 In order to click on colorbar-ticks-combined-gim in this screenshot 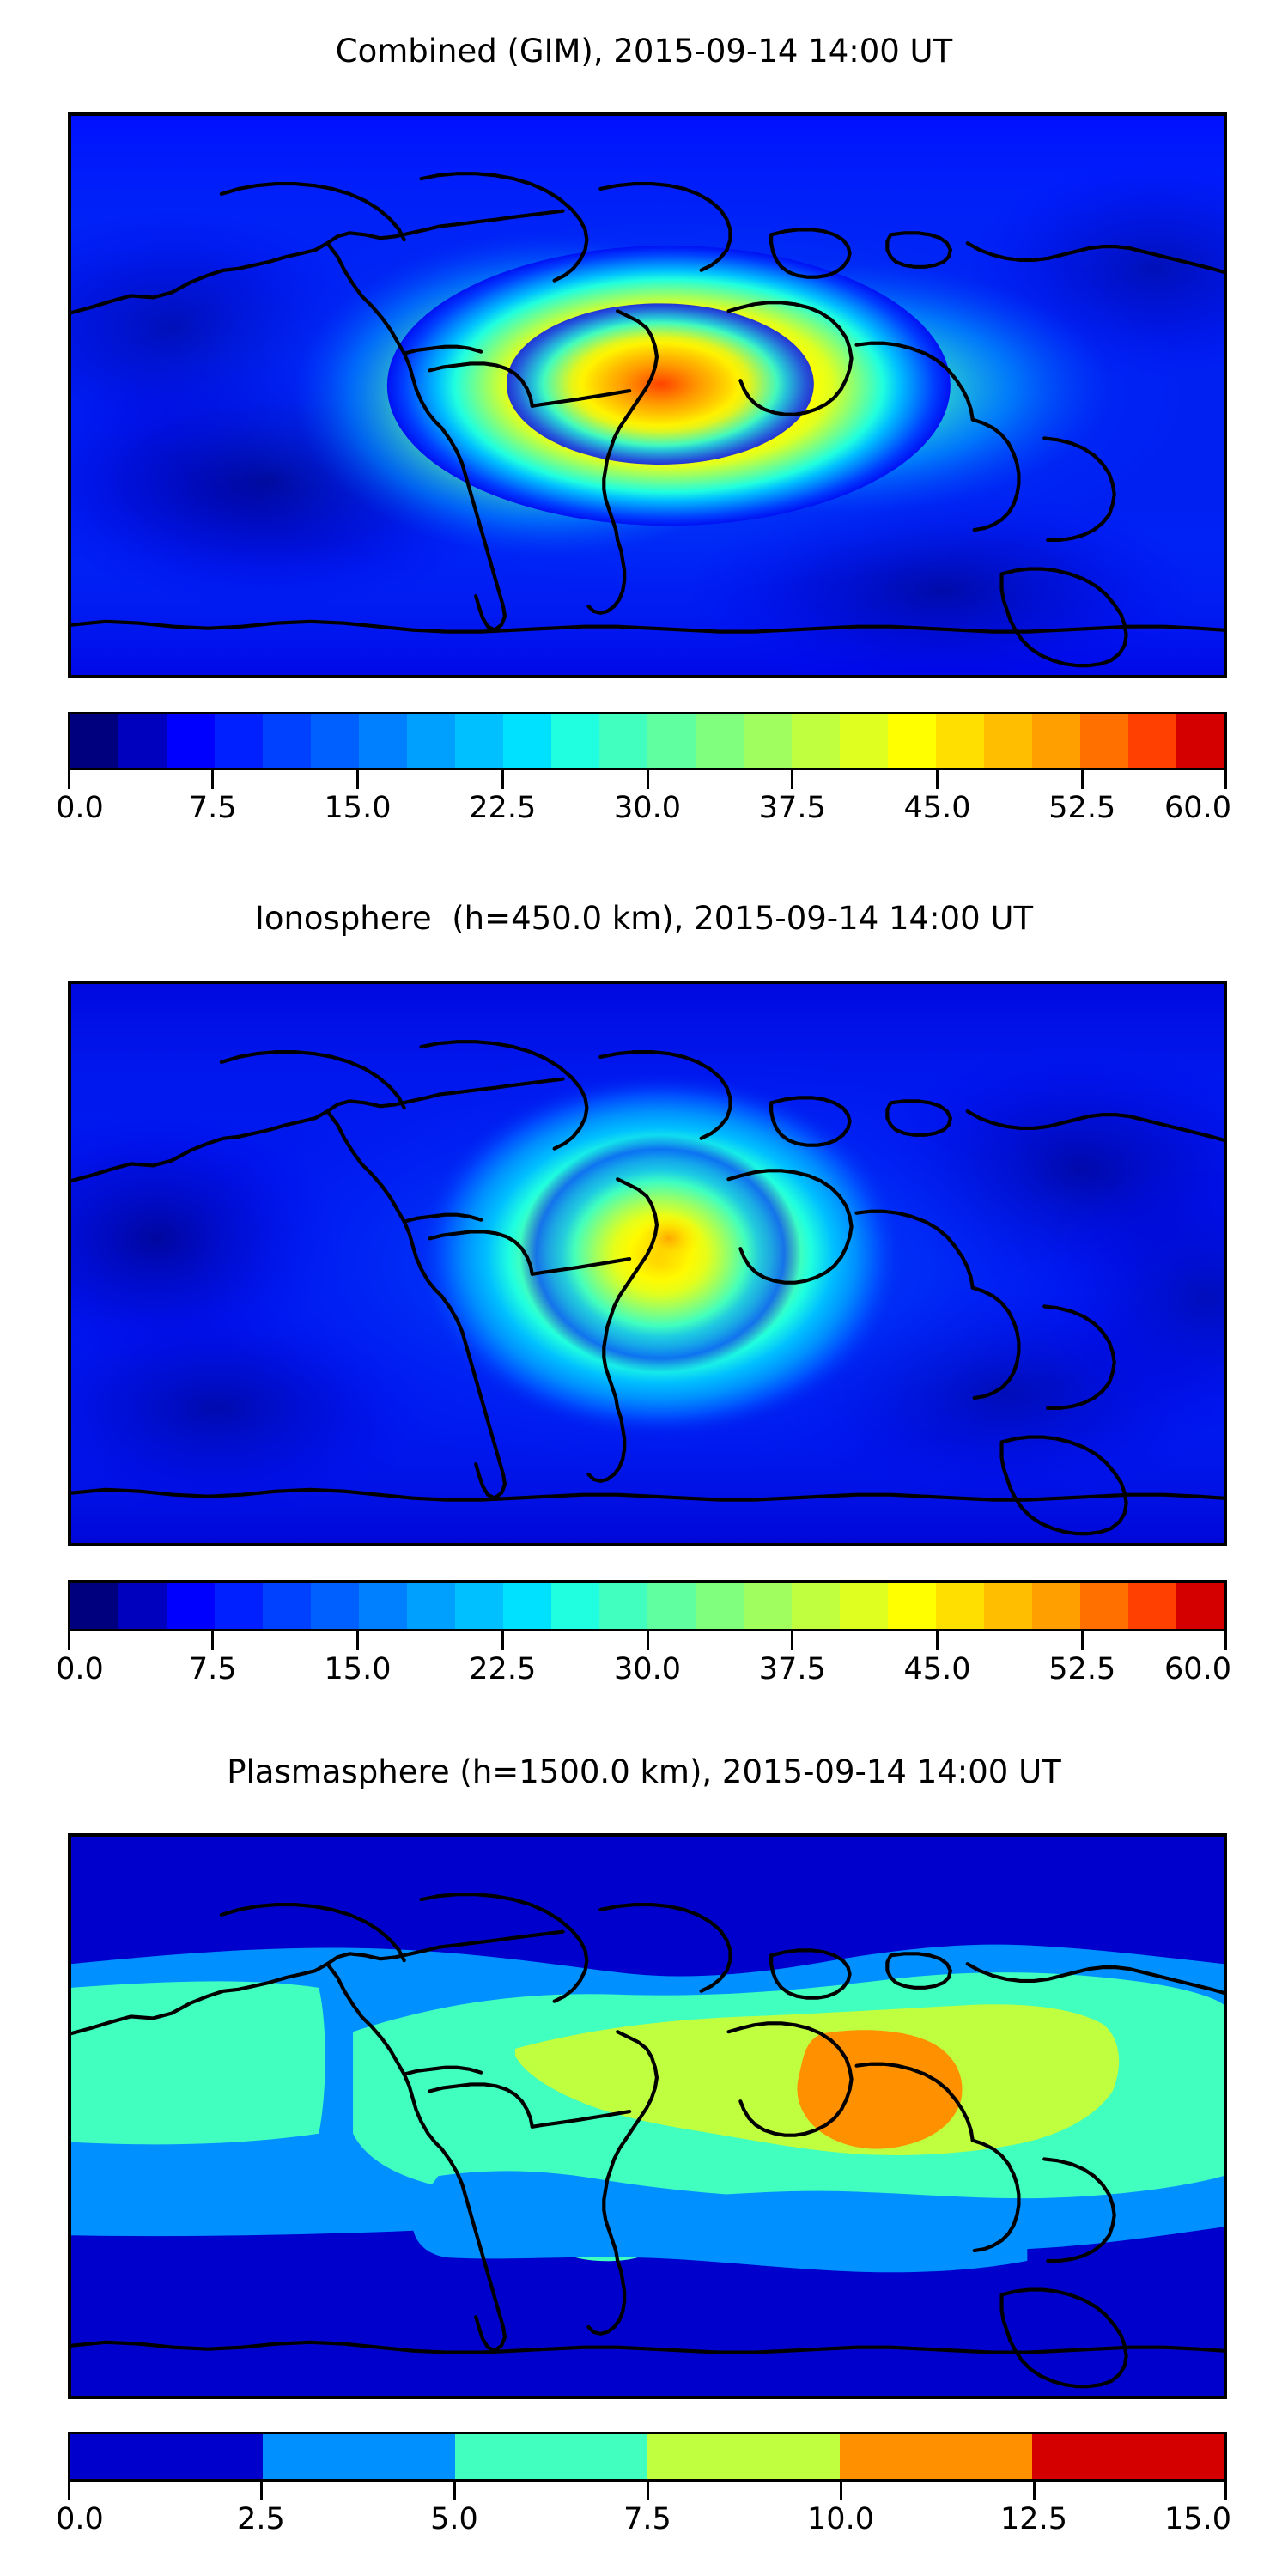, I will do `click(647, 779)`.